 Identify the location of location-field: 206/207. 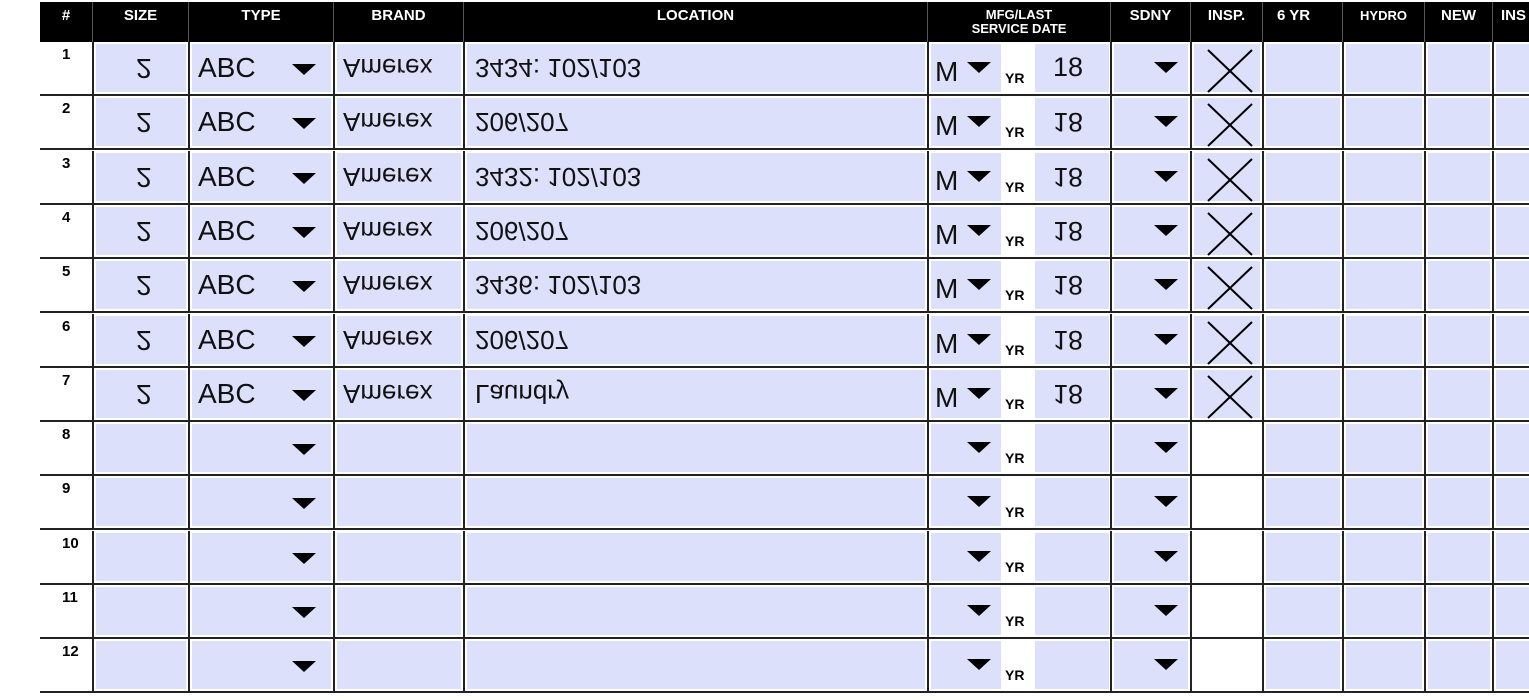
(696, 122).